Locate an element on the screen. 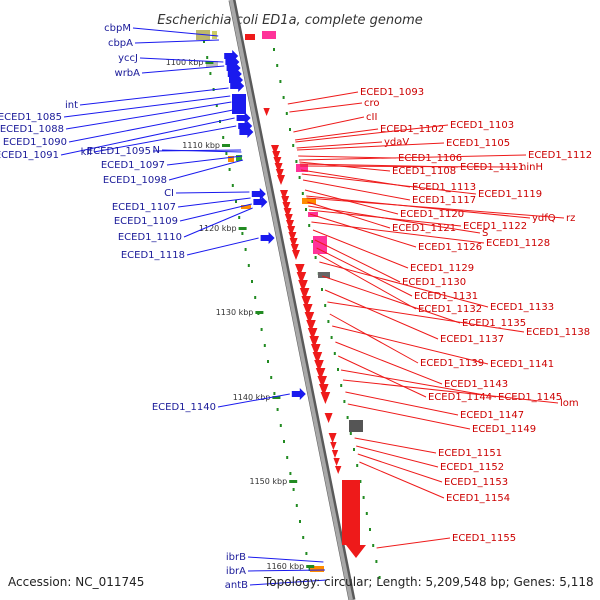 Image resolution: width=600 pixels, height=600 pixels. gene-label-eced1-1091: ECED1_1091 is located at coordinates (29, 155).